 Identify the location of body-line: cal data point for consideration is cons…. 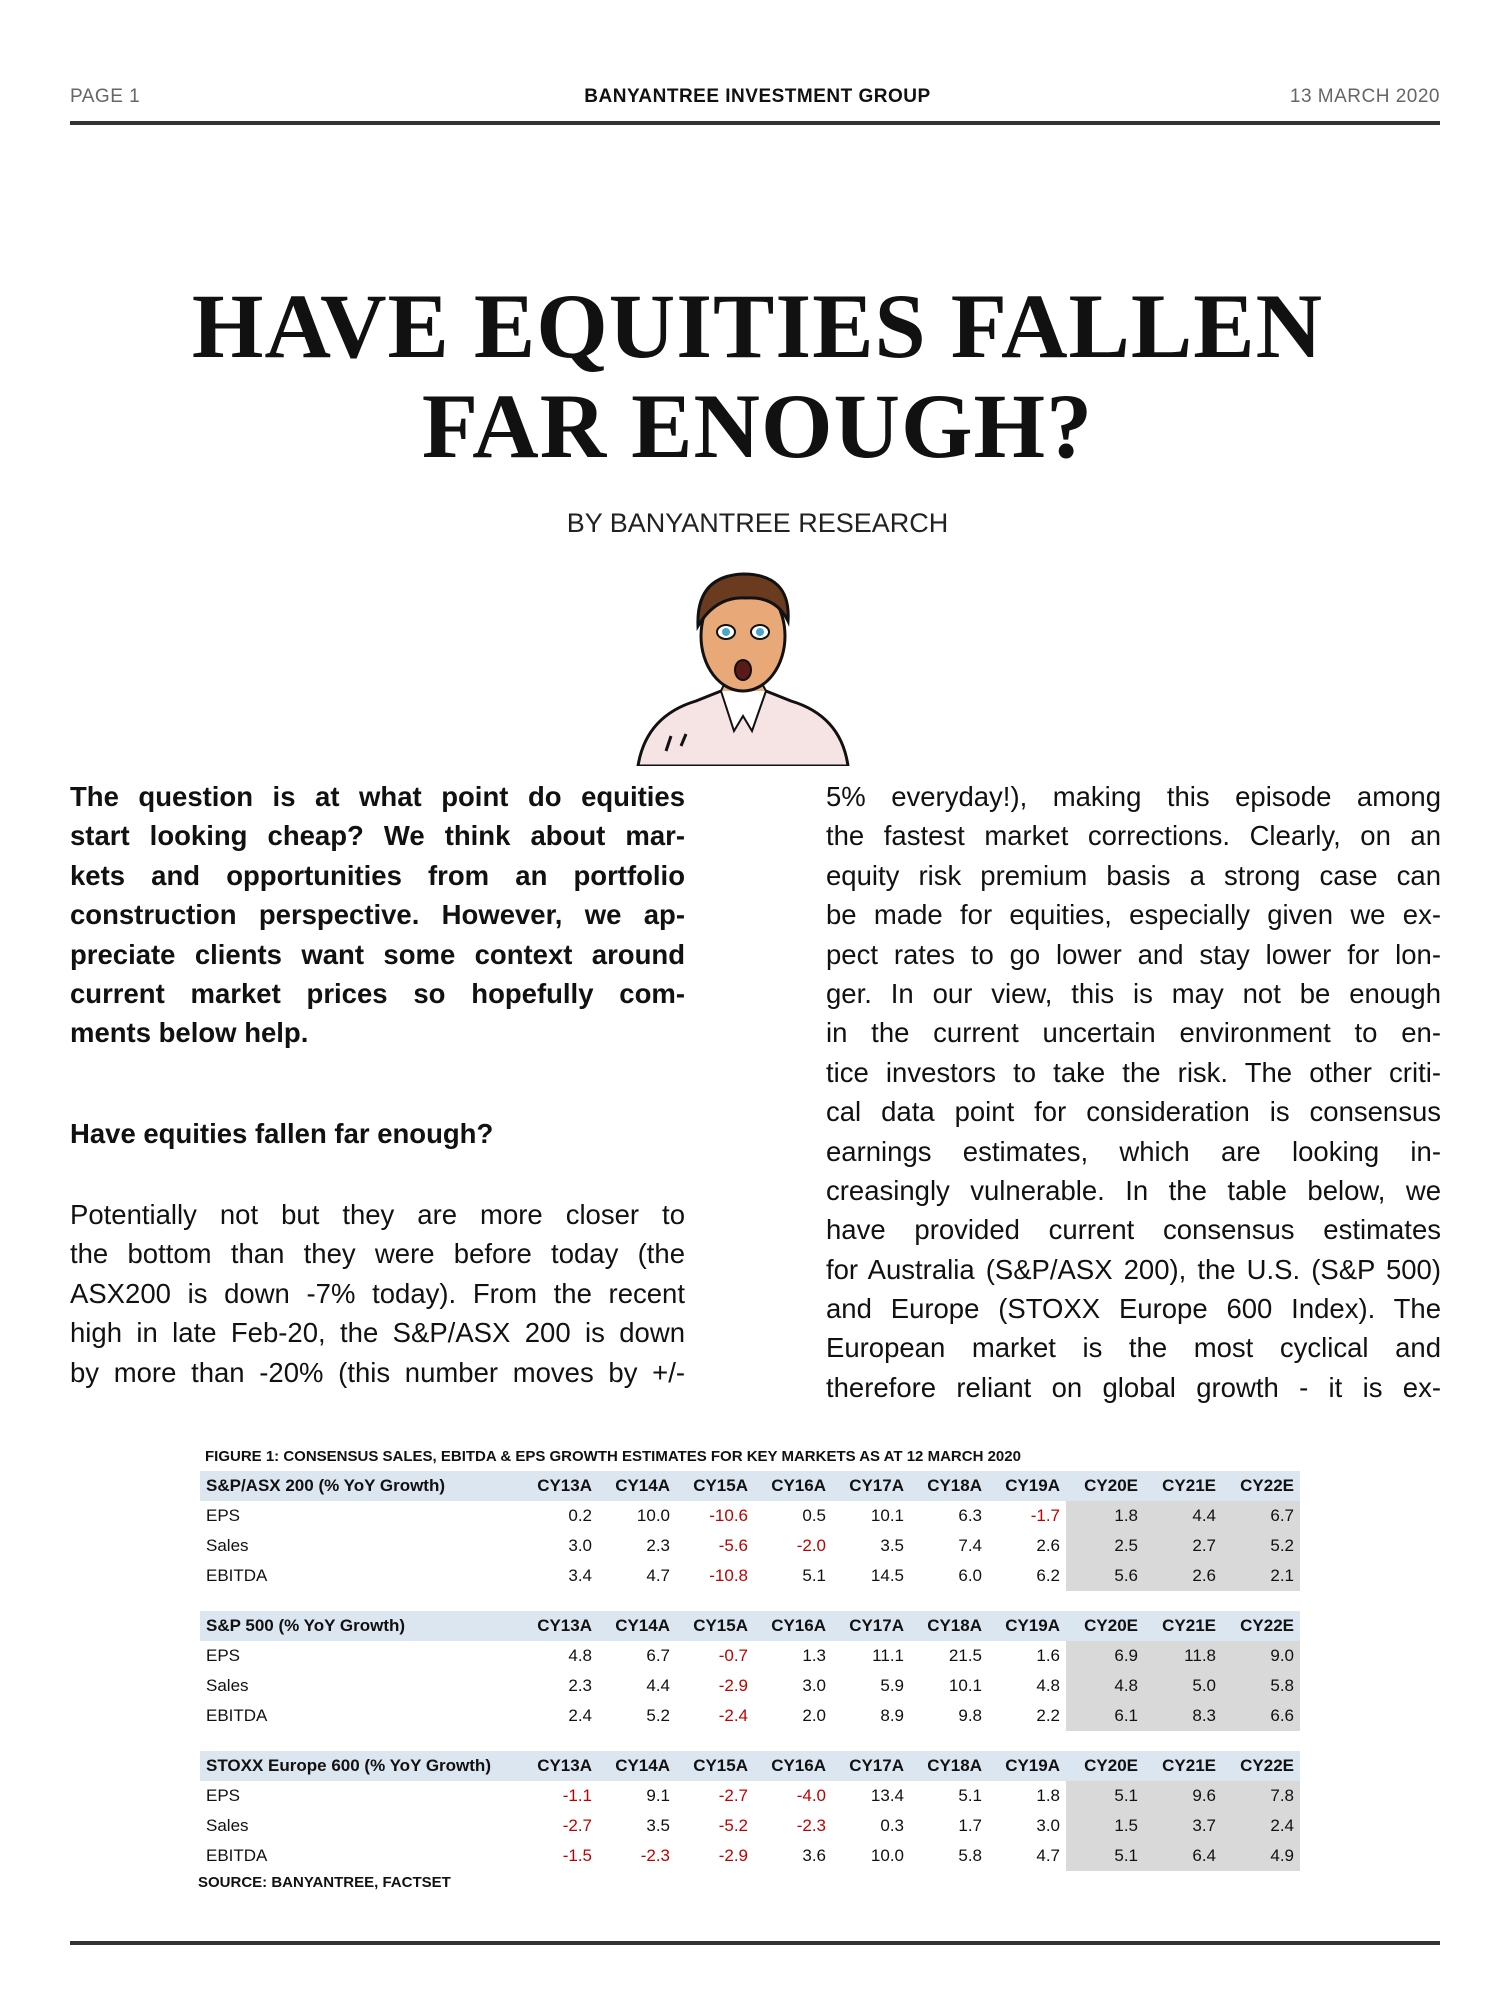
(1133, 1112).